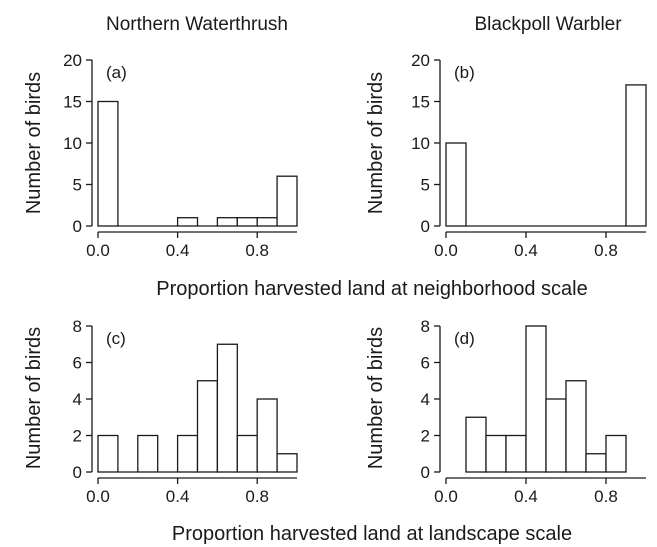 Image resolution: width=657 pixels, height=547 pixels. I want to click on panel-letter: (c), so click(116, 338).